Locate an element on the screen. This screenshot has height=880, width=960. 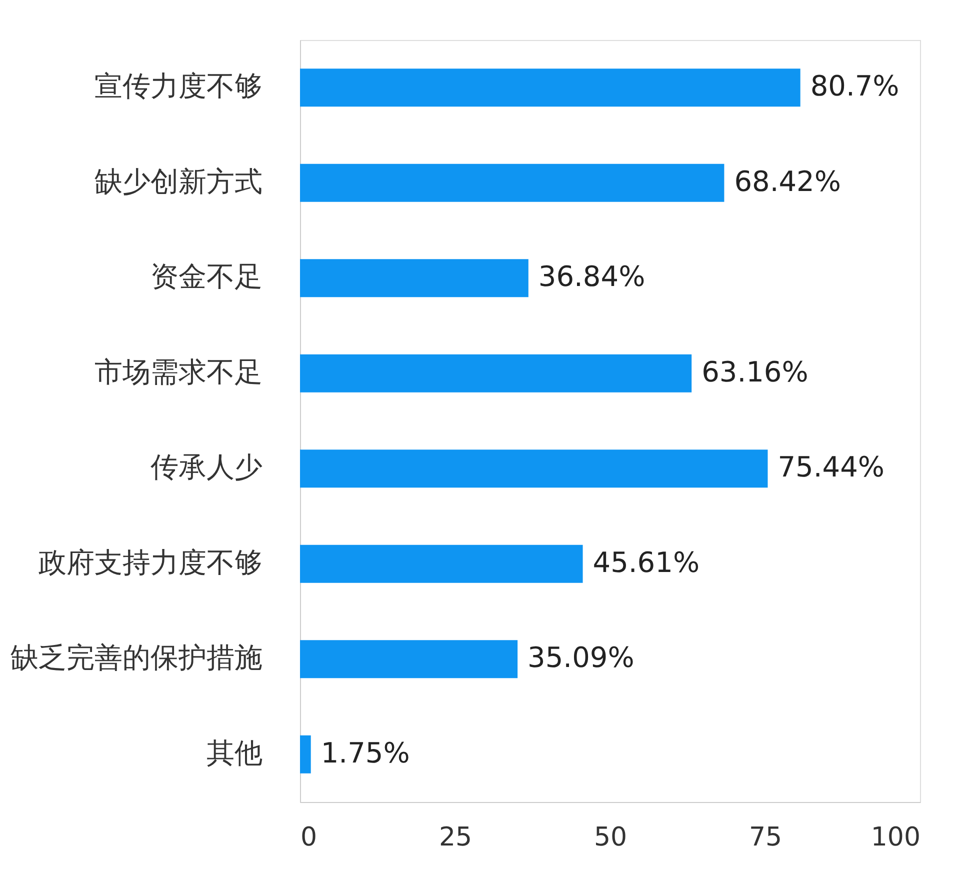
x-tick-label: 25 is located at coordinates (455, 837).